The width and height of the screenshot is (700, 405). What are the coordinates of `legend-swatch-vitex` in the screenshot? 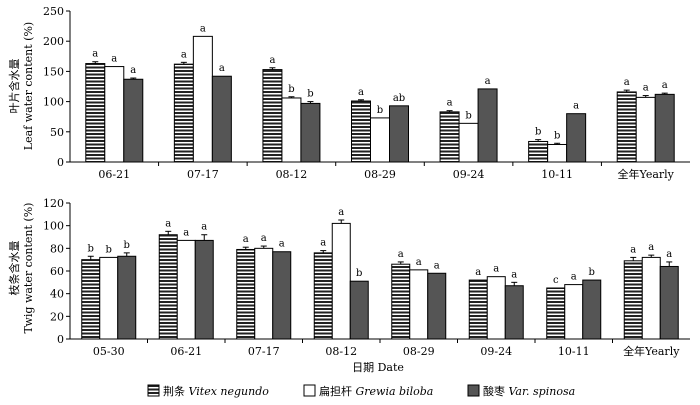 It's located at (153, 390).